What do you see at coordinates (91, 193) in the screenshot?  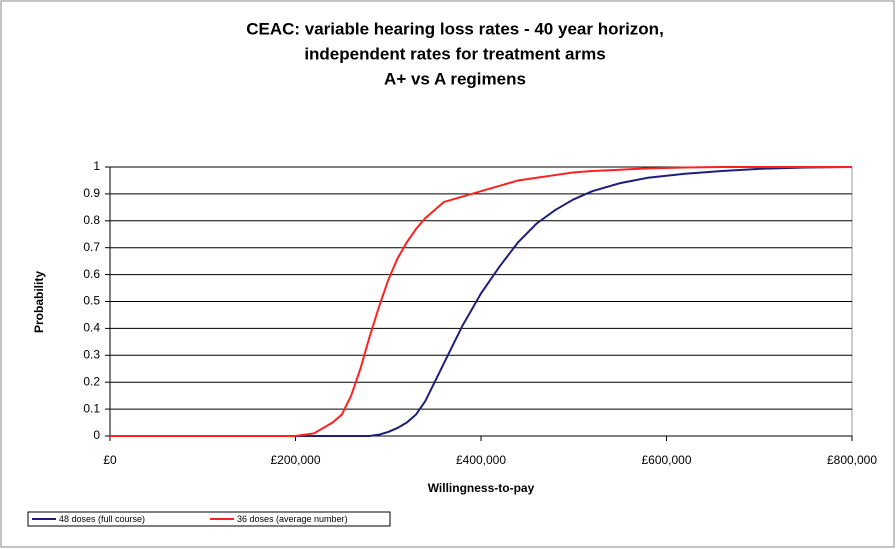 I see `y-tick-label: 0.9` at bounding box center [91, 193].